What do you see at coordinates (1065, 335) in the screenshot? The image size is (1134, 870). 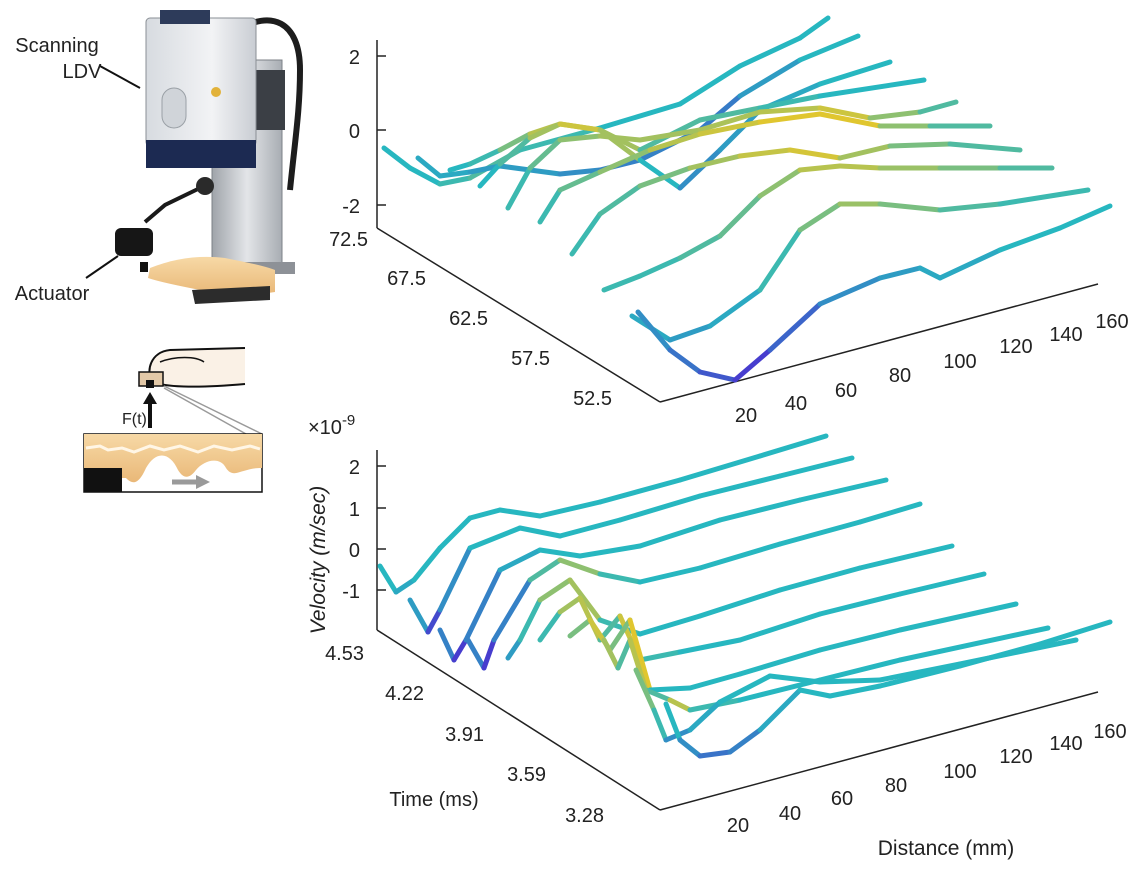 I see `top-x-tick: 140` at bounding box center [1065, 335].